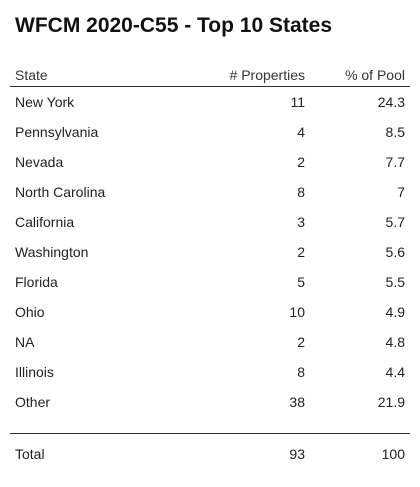  I want to click on table-row: Illinois 8 4.4, so click(210, 372).